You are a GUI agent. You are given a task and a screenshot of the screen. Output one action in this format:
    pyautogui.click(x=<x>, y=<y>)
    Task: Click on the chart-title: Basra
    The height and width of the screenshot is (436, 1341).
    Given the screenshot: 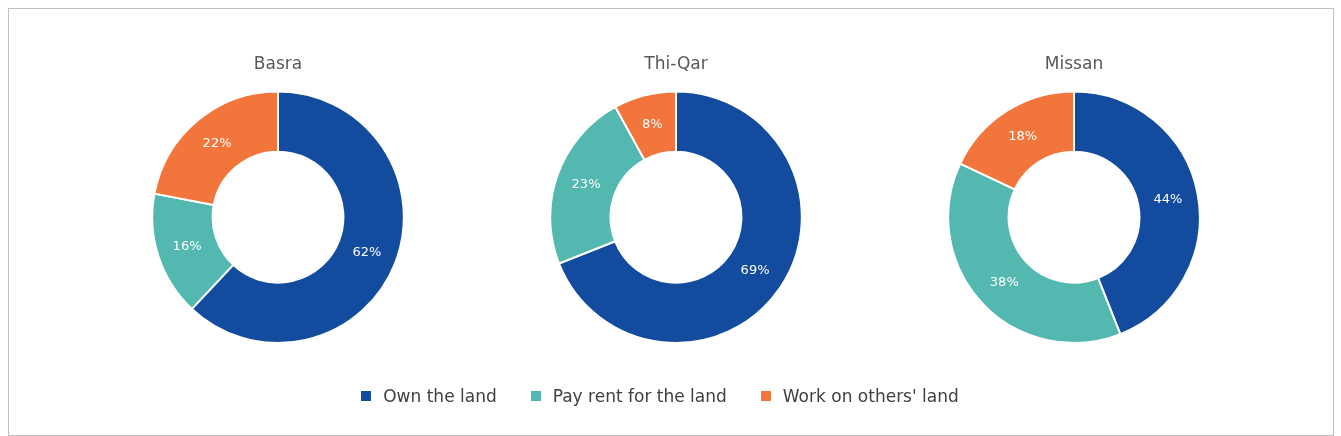 What is the action you would take?
    pyautogui.click(x=278, y=62)
    